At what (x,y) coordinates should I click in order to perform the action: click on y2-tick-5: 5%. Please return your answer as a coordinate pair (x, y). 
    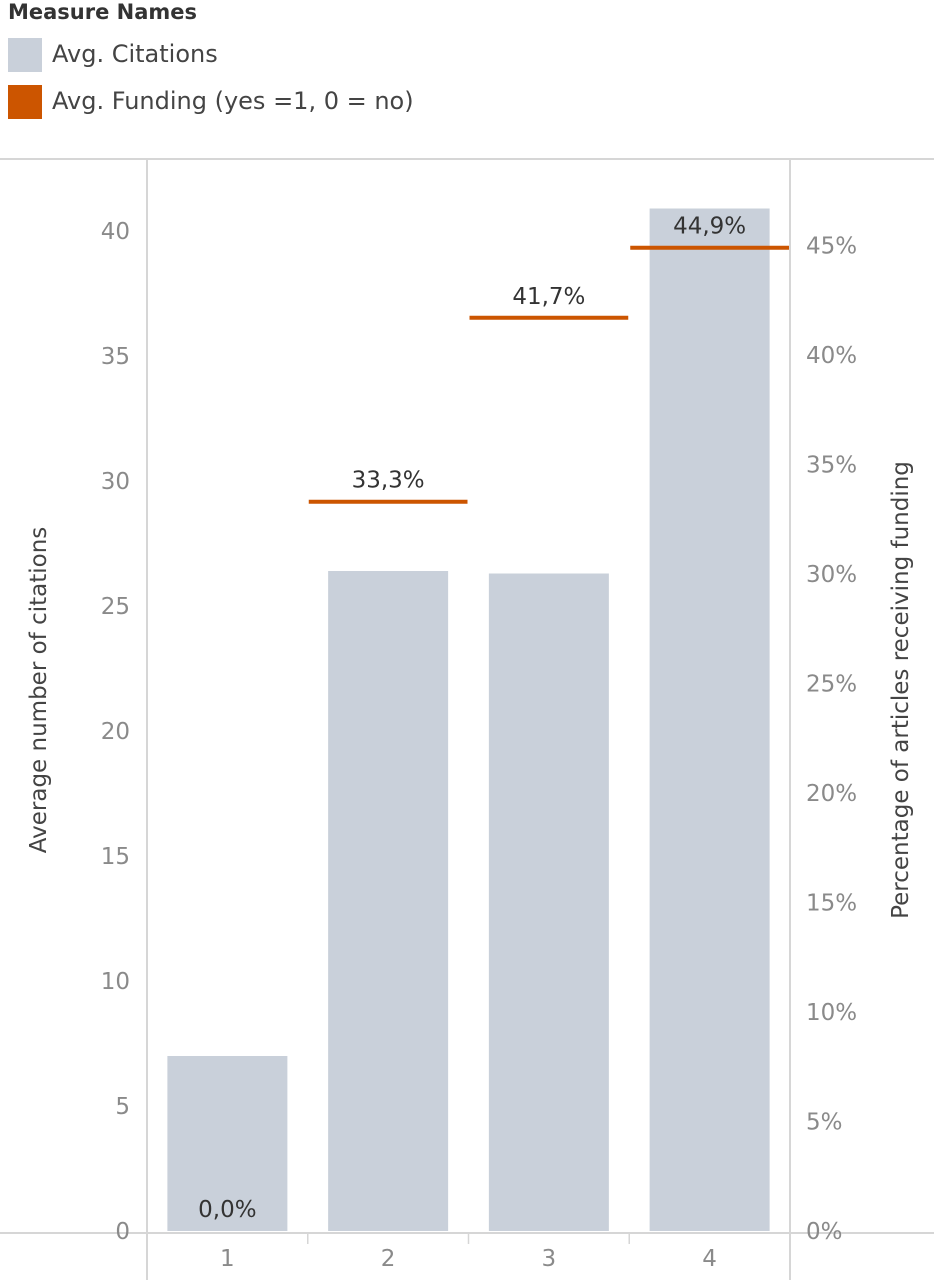
    Looking at the image, I should click on (824, 1123).